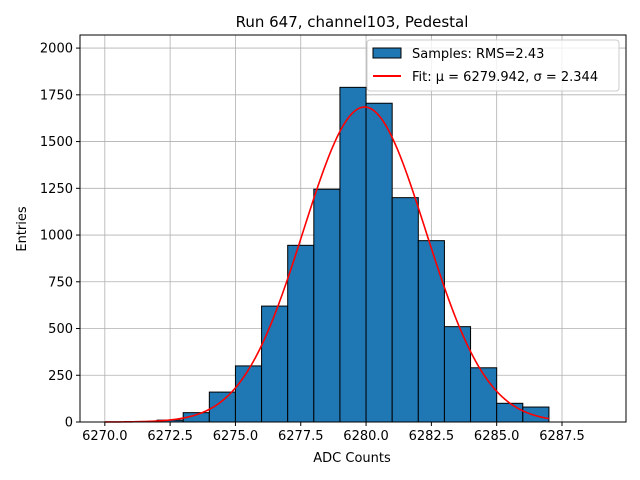 The width and height of the screenshot is (640, 480). What do you see at coordinates (22, 229) in the screenshot?
I see `y-axis-label: Entries` at bounding box center [22, 229].